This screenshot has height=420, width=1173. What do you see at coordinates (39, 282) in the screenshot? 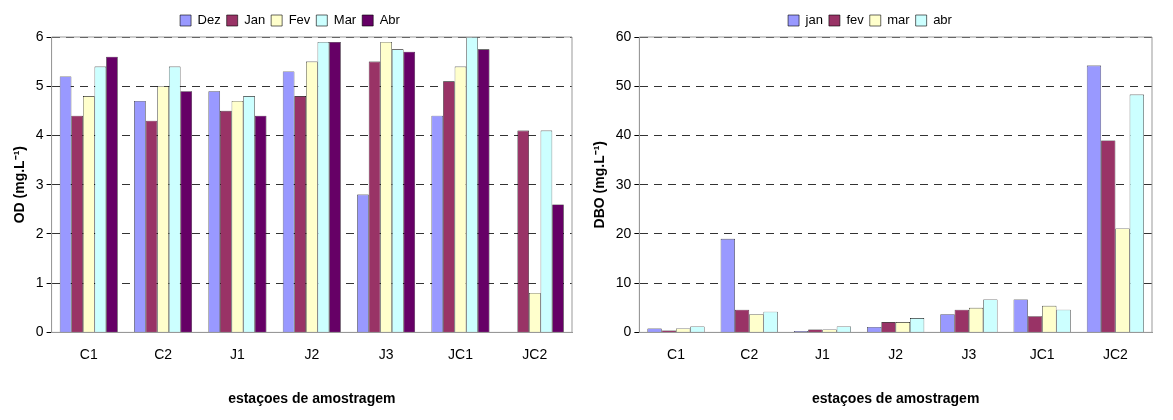
I see `y-tick-label: 1` at bounding box center [39, 282].